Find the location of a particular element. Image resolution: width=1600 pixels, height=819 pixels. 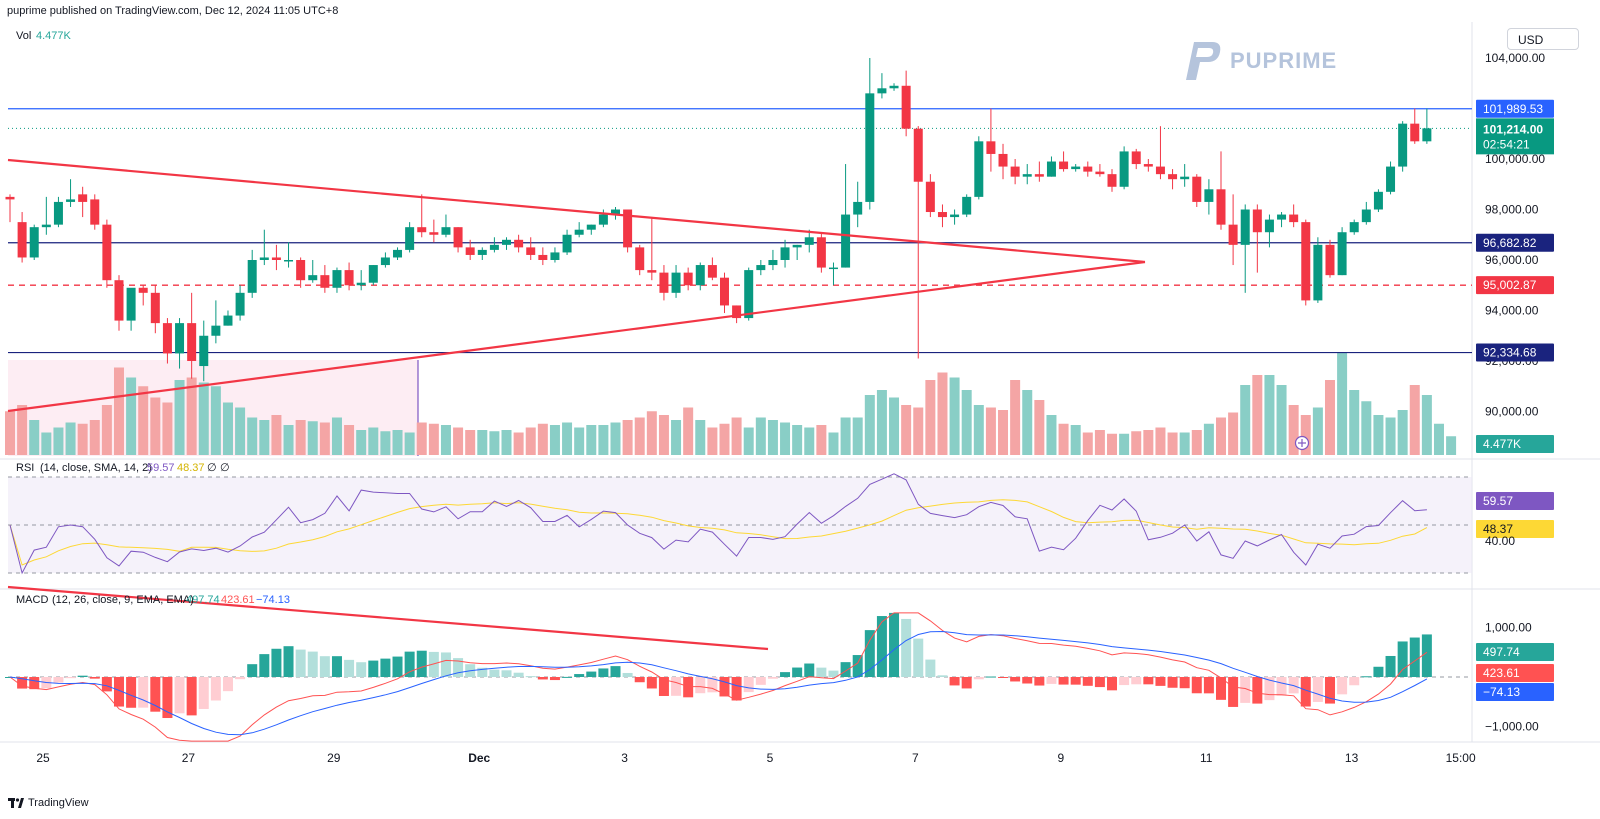

rsi-title: RSI is located at coordinates (25, 468).